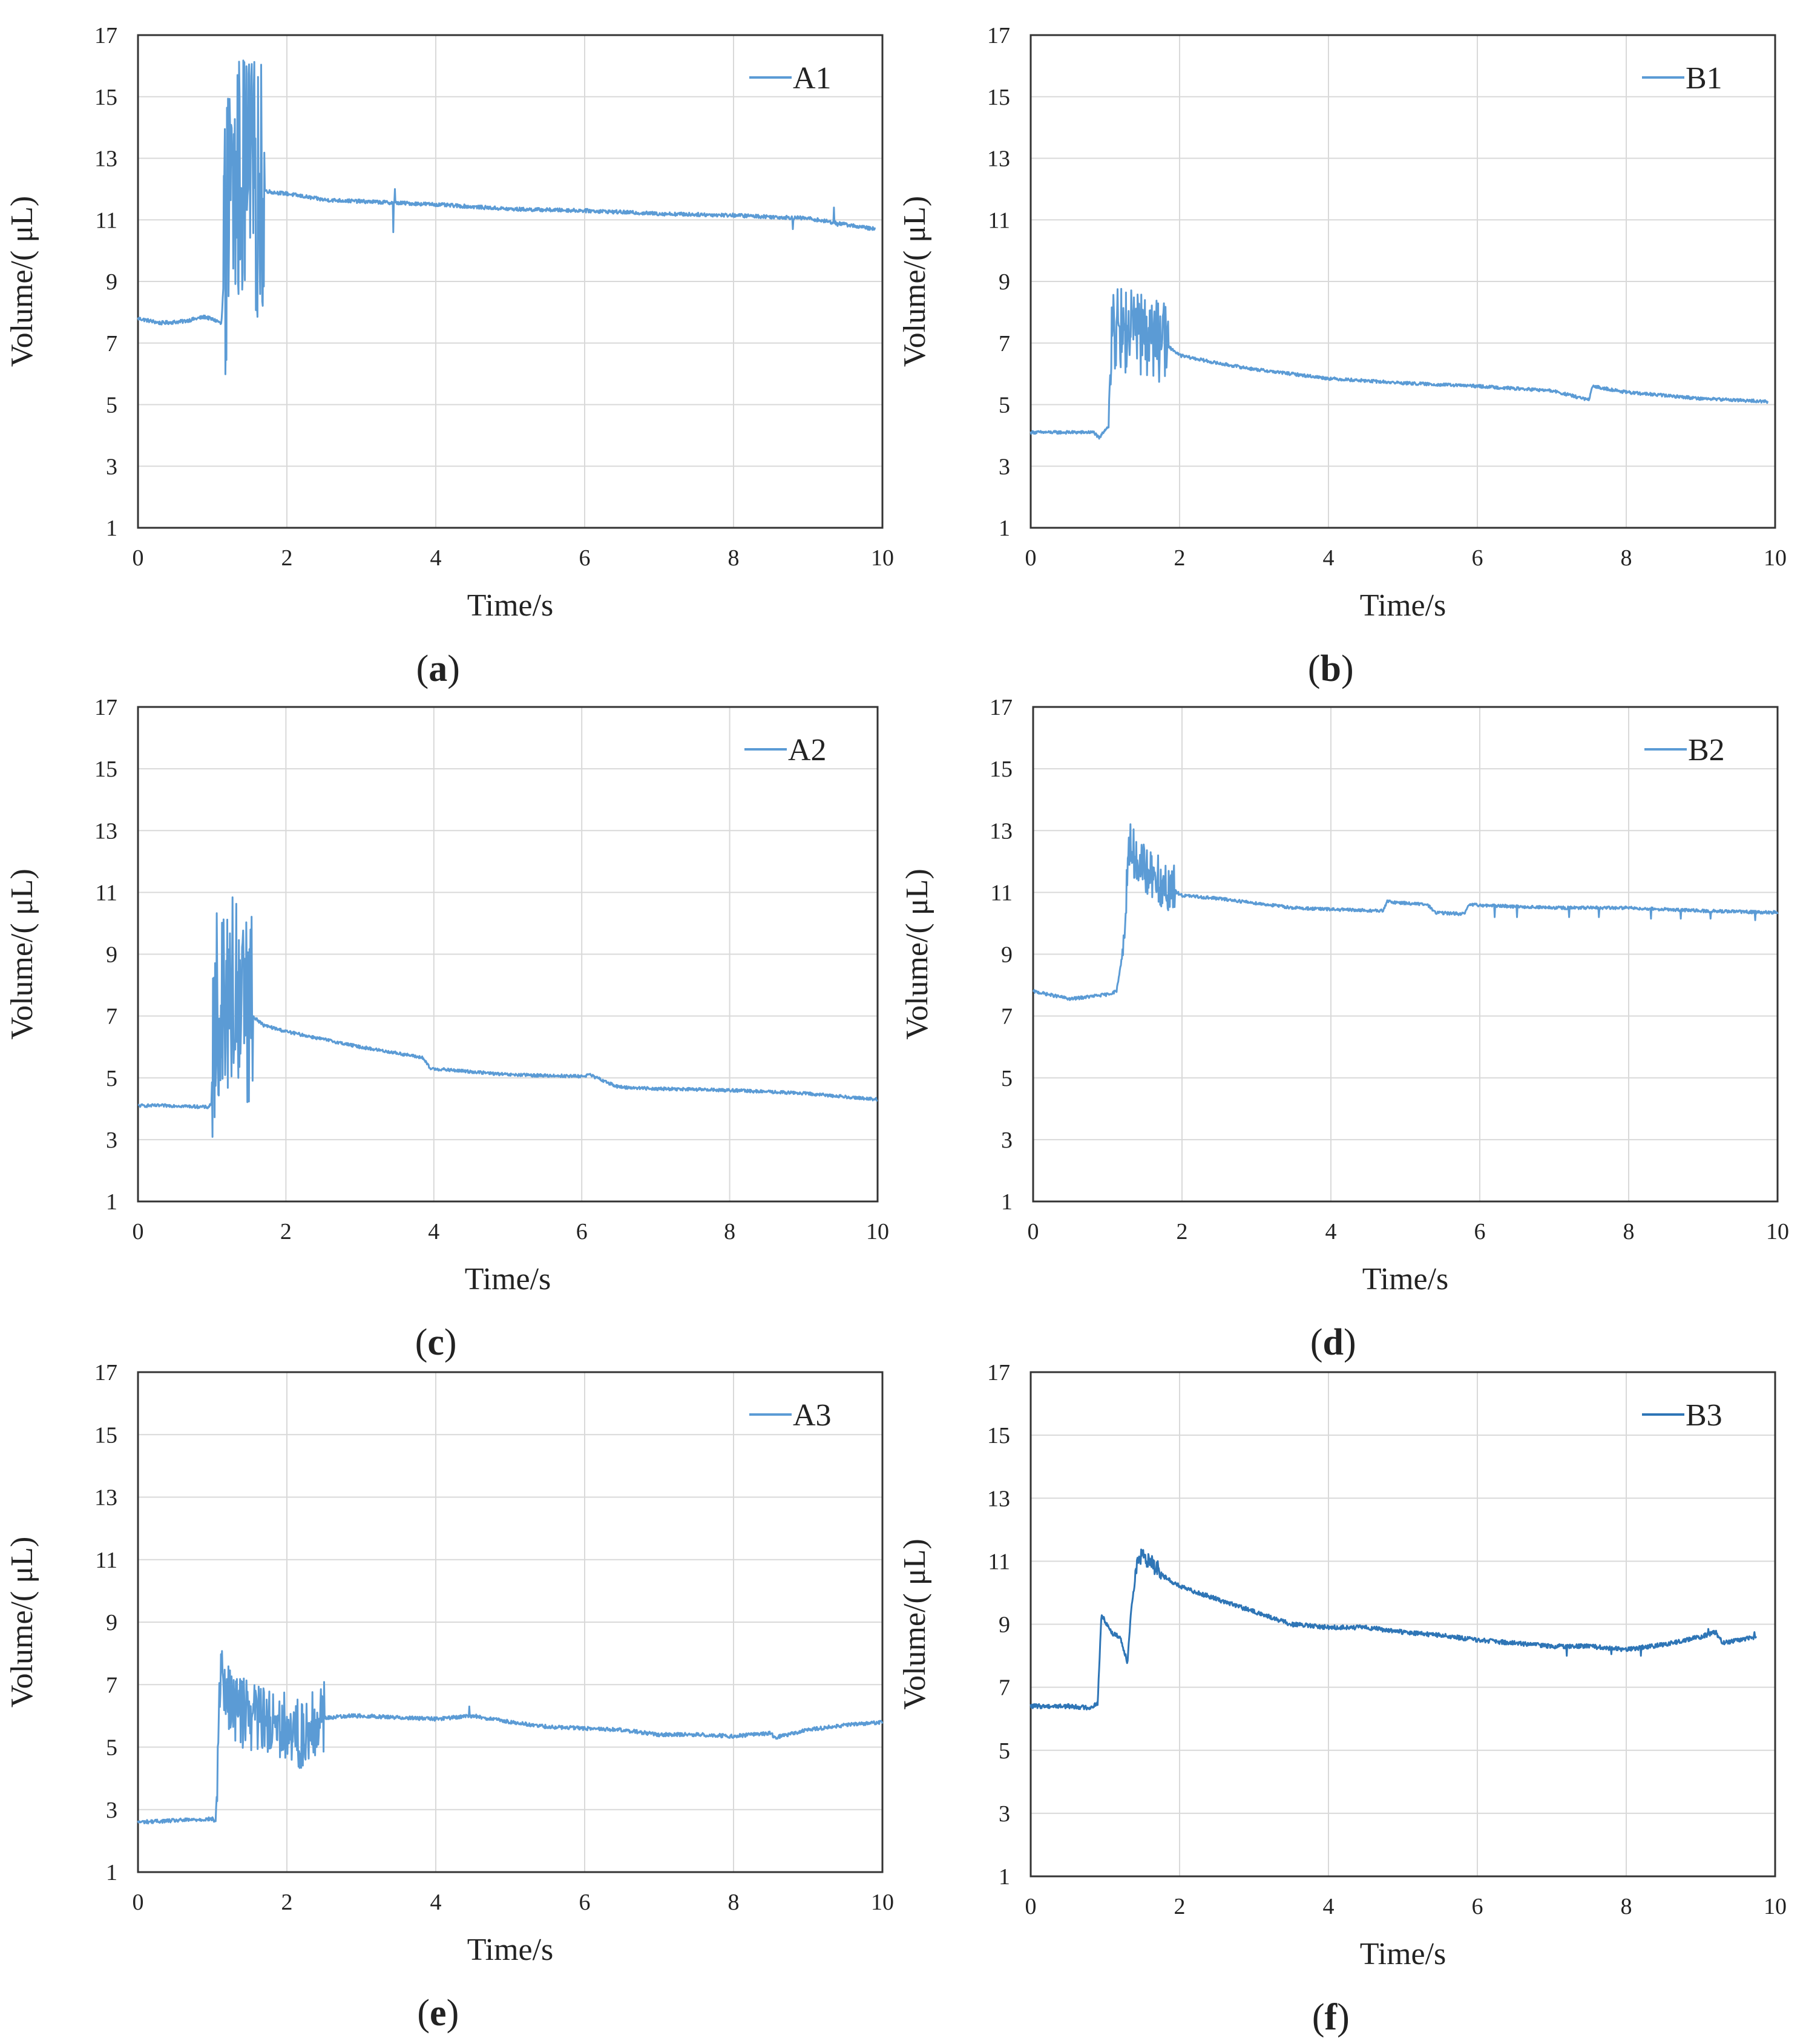 This screenshot has height=2044, width=1806. Describe the element at coordinates (813, 1415) in the screenshot. I see `legend-label: A3` at that location.